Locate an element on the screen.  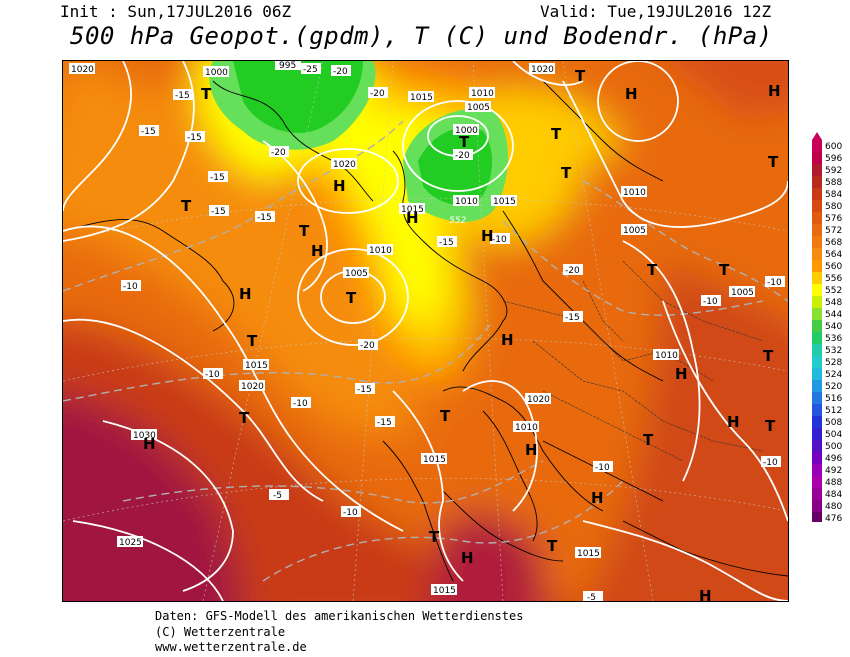
scale-label: 508 is located at coordinates (833, 423).